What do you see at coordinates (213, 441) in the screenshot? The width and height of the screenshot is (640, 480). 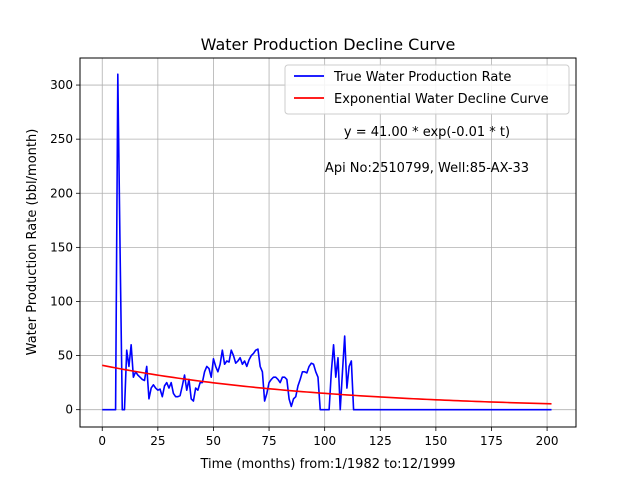 I see `x-tick-label: 50` at bounding box center [213, 441].